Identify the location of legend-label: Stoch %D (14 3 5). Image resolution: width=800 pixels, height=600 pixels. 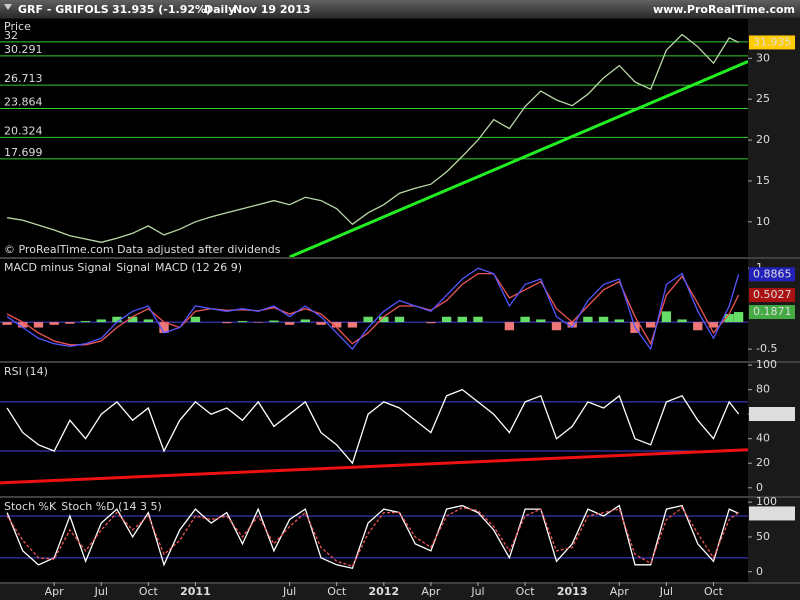
(111, 506).